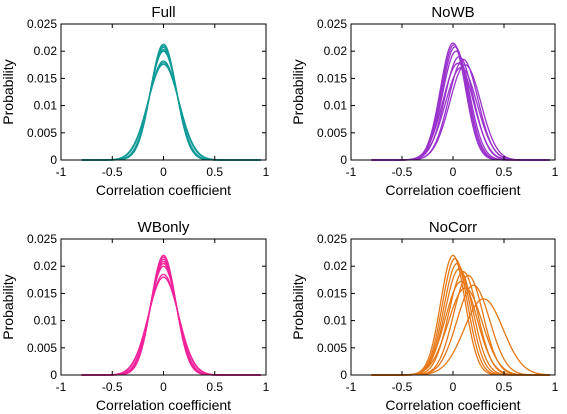 The width and height of the screenshot is (567, 414). Describe the element at coordinates (164, 227) in the screenshot. I see `chart-title: WBonly` at that location.